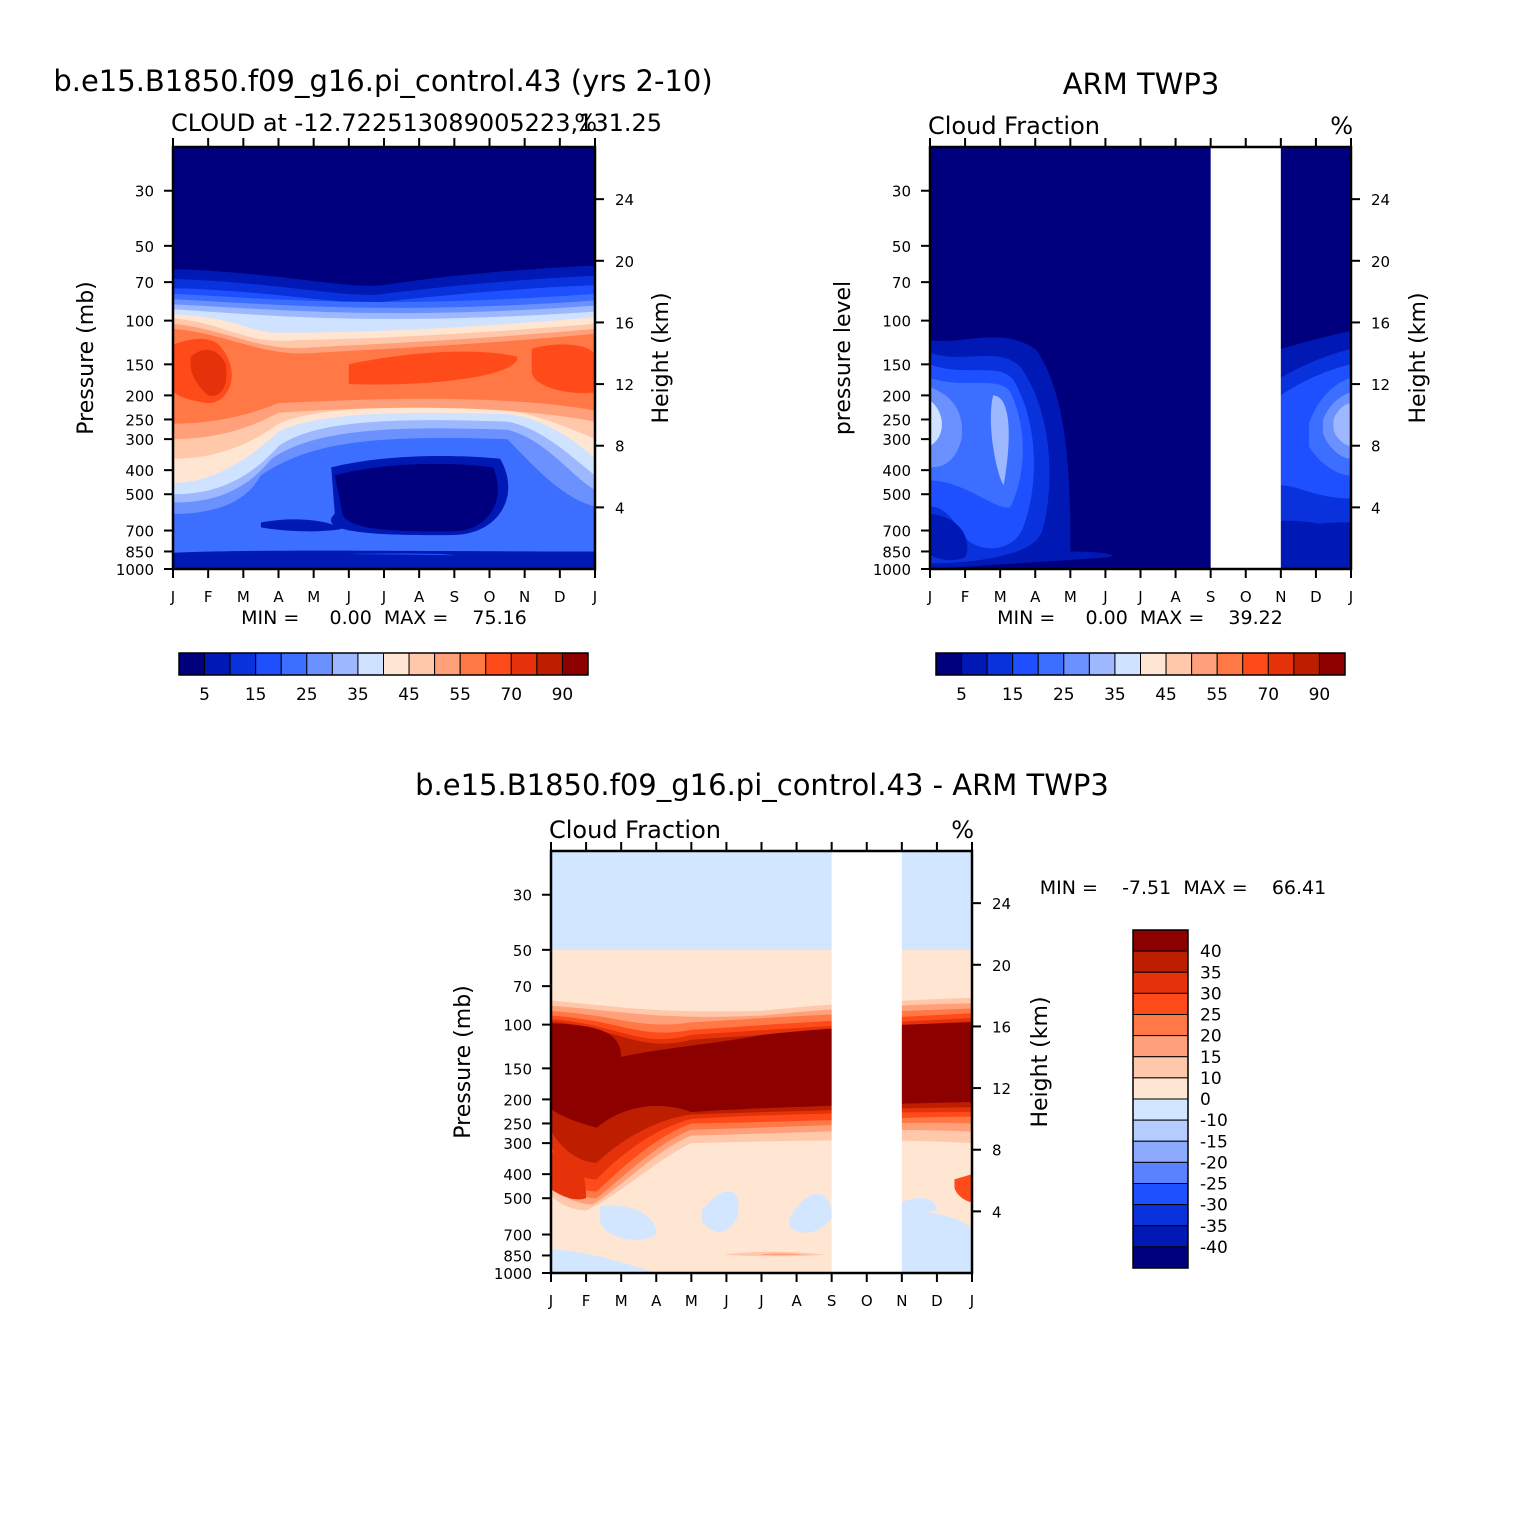 The image size is (1524, 1524). Describe the element at coordinates (517, 1069) in the screenshot. I see `y-tick-label: 150` at that location.